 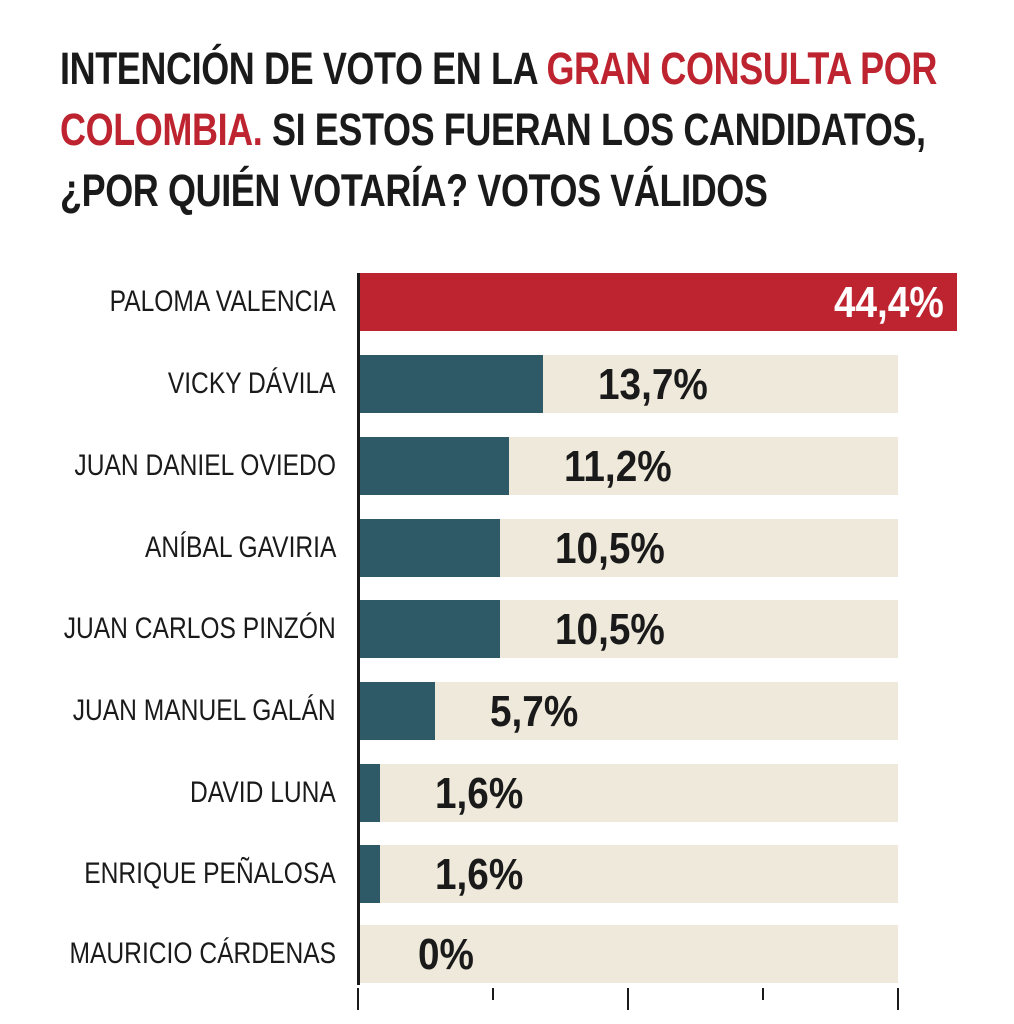 I want to click on title-part-highlight: GRAN CONSULTA POR, so click(x=741, y=68).